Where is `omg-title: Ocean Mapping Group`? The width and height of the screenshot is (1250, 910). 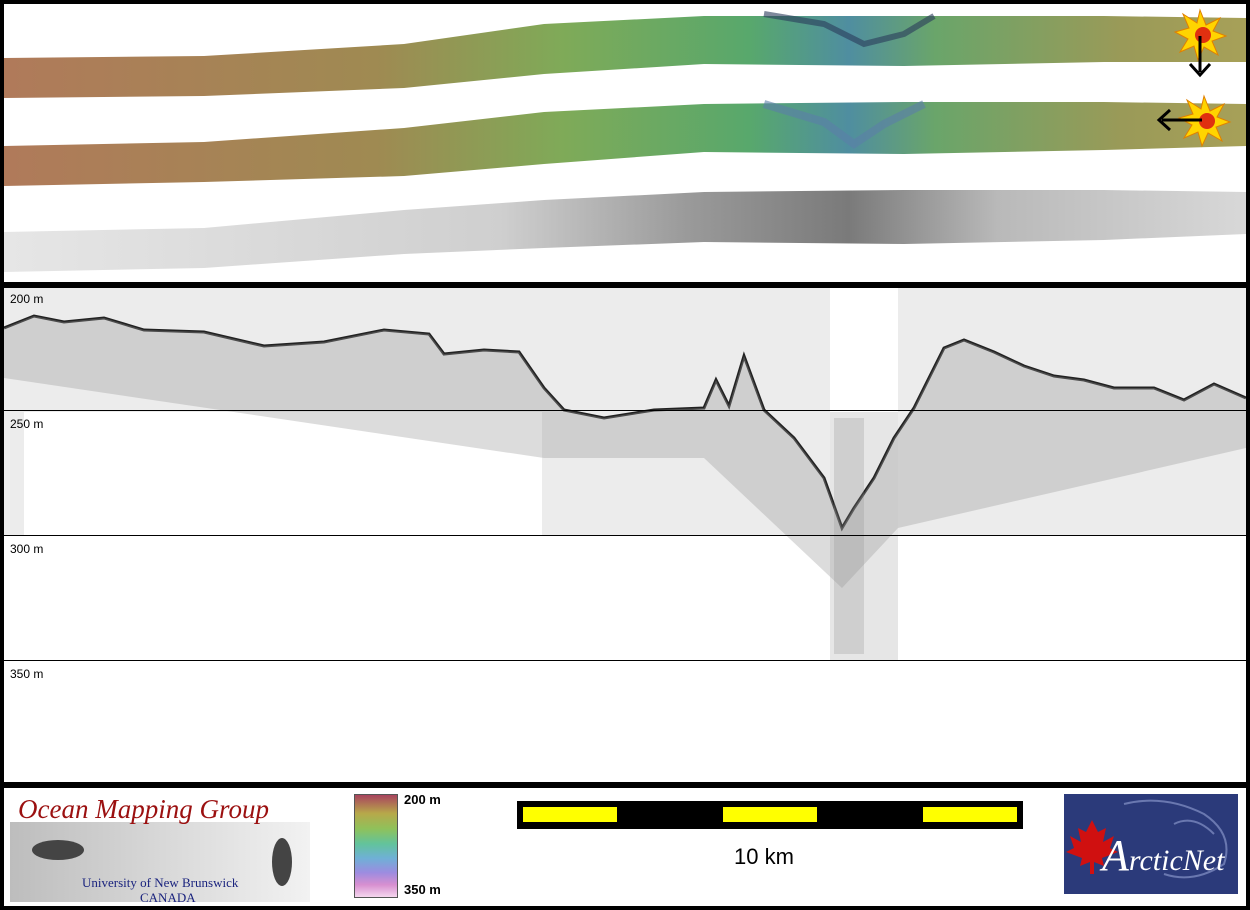
omg-title: Ocean Mapping Group is located at coordinates (143, 809).